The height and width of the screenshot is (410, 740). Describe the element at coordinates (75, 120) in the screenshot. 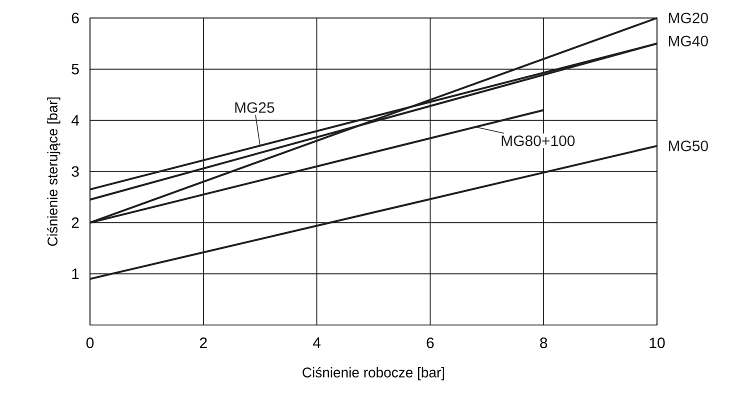

I see `y-tick-label: 4` at that location.